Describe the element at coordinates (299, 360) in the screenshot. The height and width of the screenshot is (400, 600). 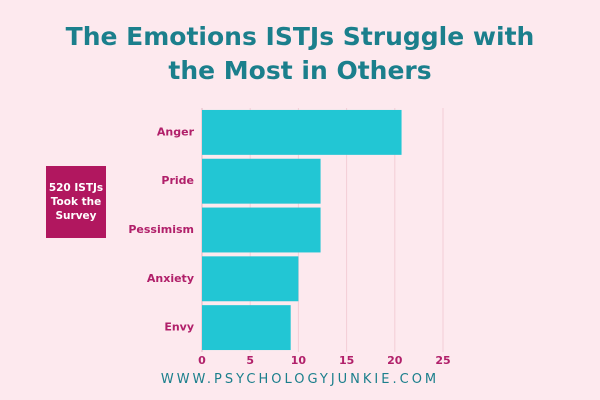
I see `x-tick-label: 10` at that location.